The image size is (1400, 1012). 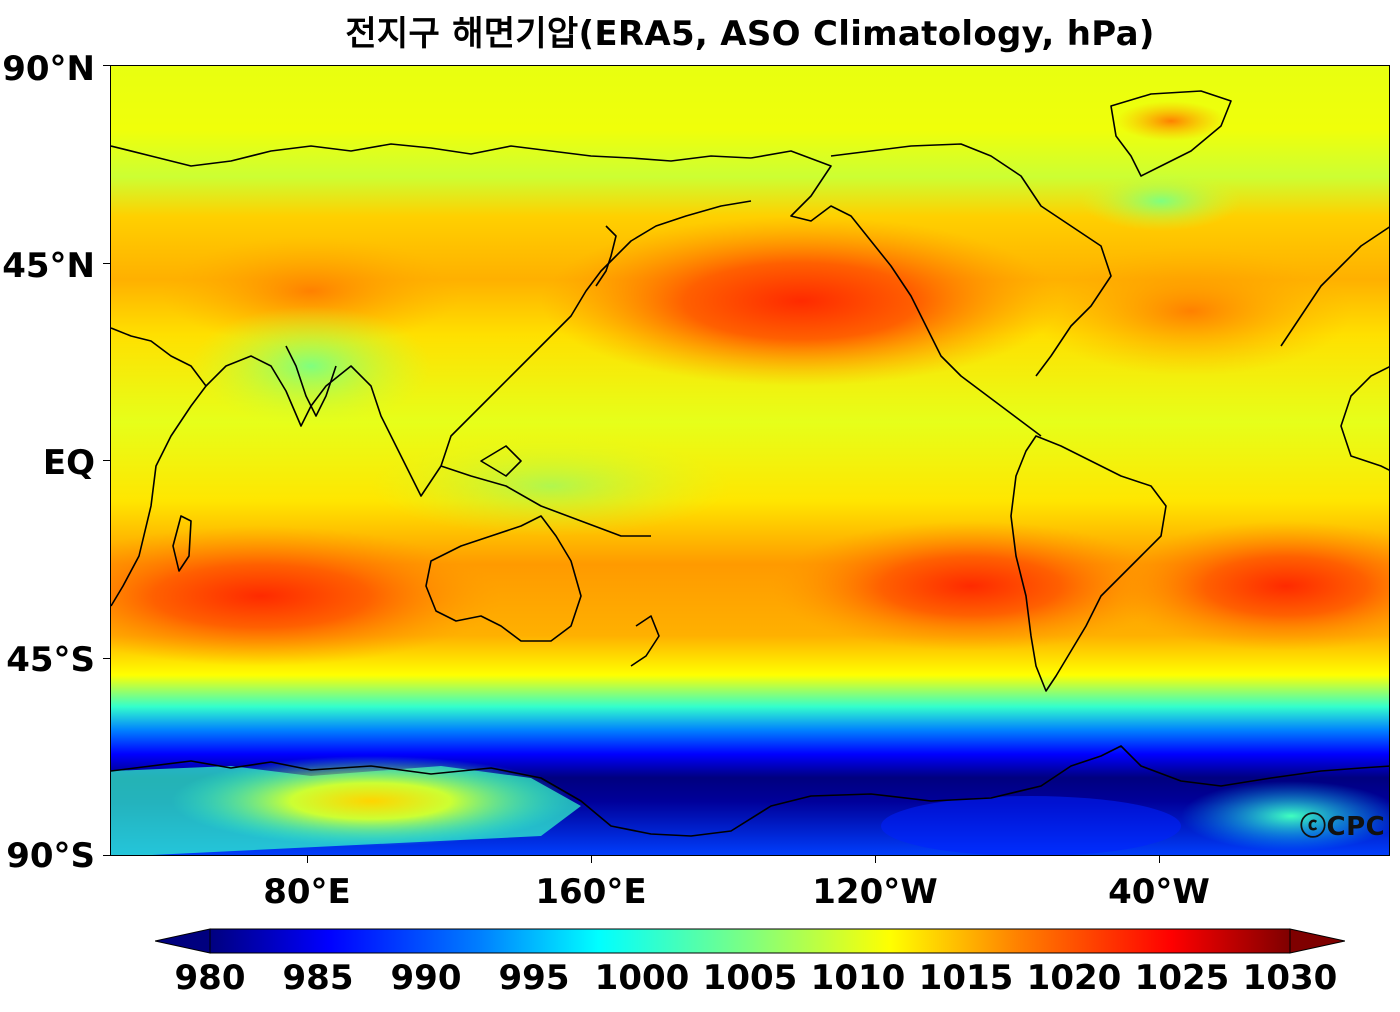 I want to click on colorbar, so click(x=750, y=941).